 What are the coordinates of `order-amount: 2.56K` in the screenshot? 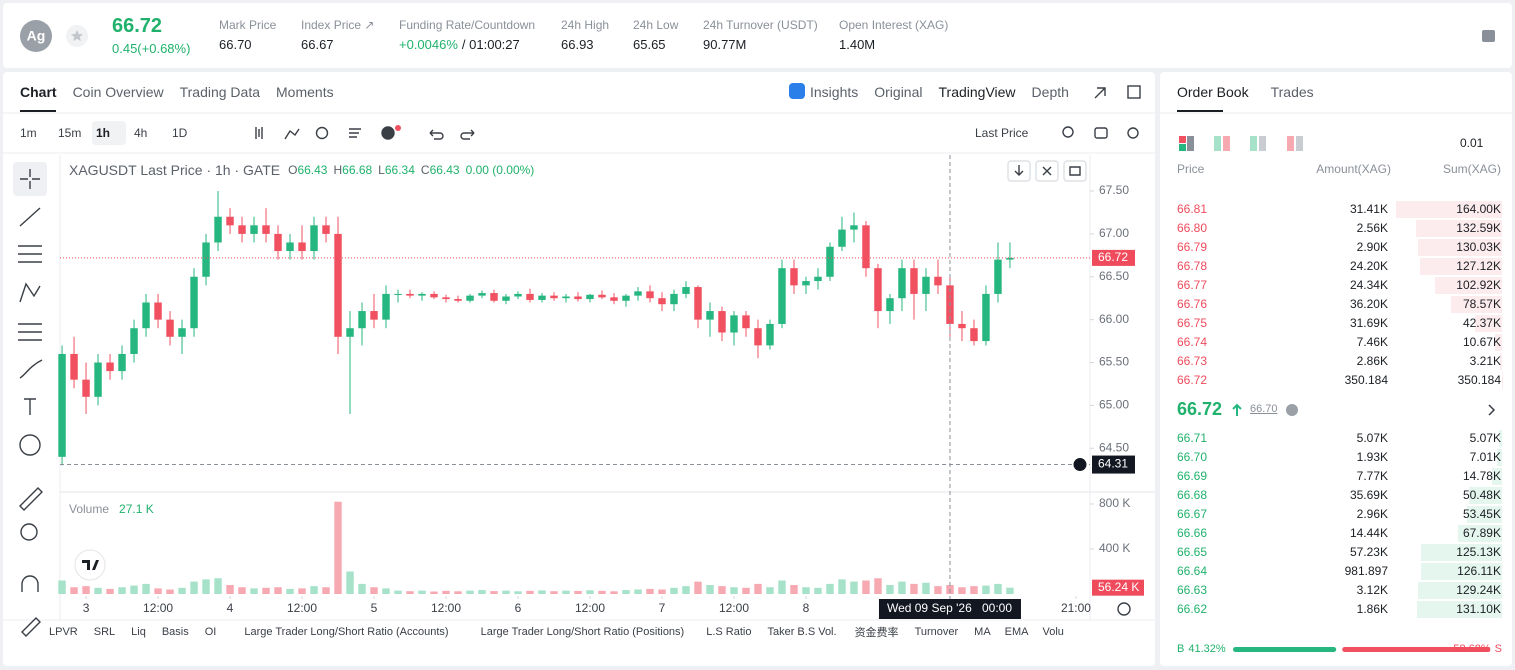 It's located at (1372, 228).